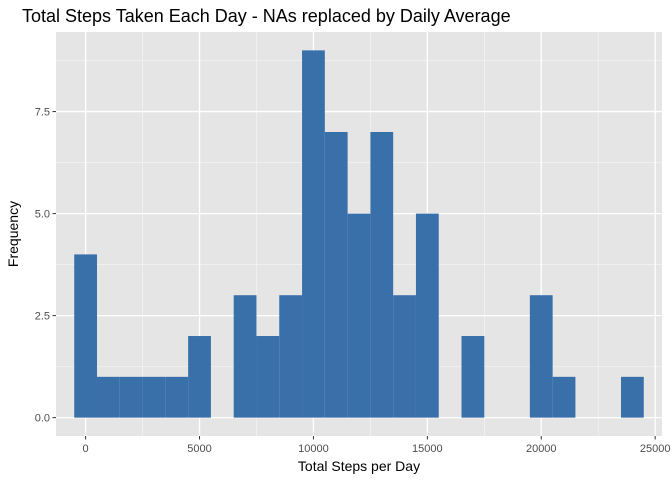 The height and width of the screenshot is (480, 672). I want to click on x-tick-label: 10000, so click(313, 449).